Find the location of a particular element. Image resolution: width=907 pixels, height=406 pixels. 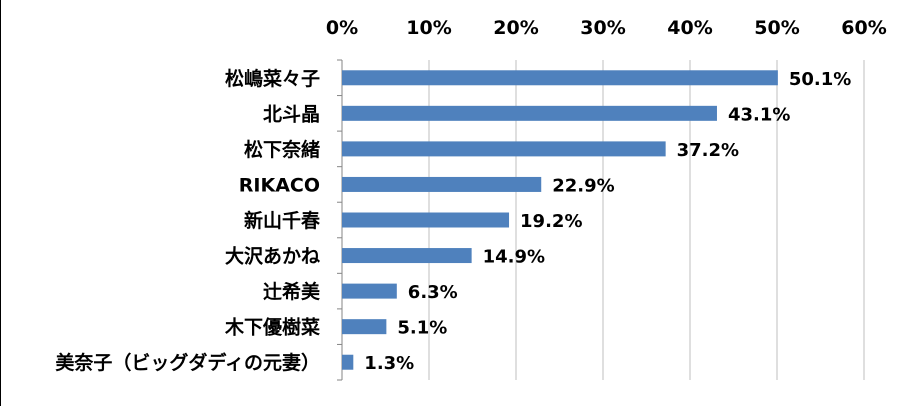

x-tick-label-40: 40% is located at coordinates (689, 28).